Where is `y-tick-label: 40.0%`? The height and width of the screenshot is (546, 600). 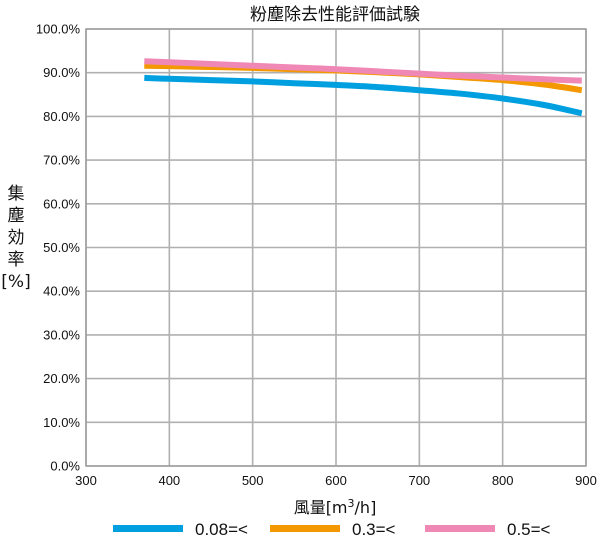
y-tick-label: 40.0% is located at coordinates (61, 291).